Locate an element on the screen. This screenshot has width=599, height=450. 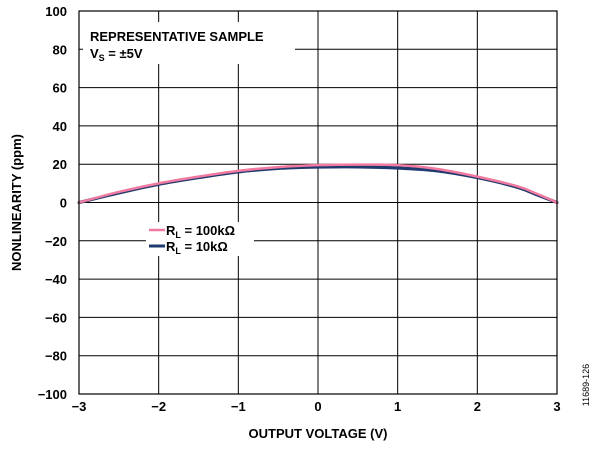
x-axis-label: OUTPUT VOLTAGE (V) is located at coordinates (318, 433).